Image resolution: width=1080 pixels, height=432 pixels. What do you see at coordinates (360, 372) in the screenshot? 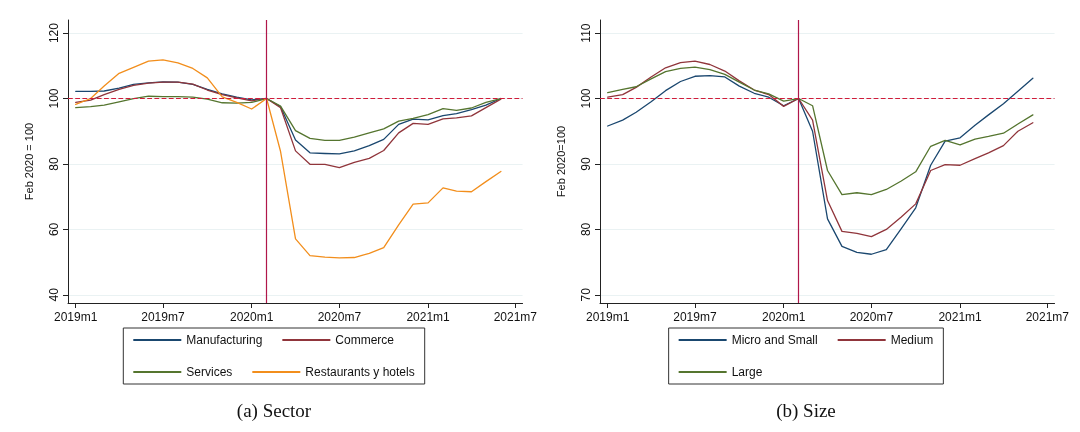
I see `legend-label: Restaurants y hotels` at bounding box center [360, 372].